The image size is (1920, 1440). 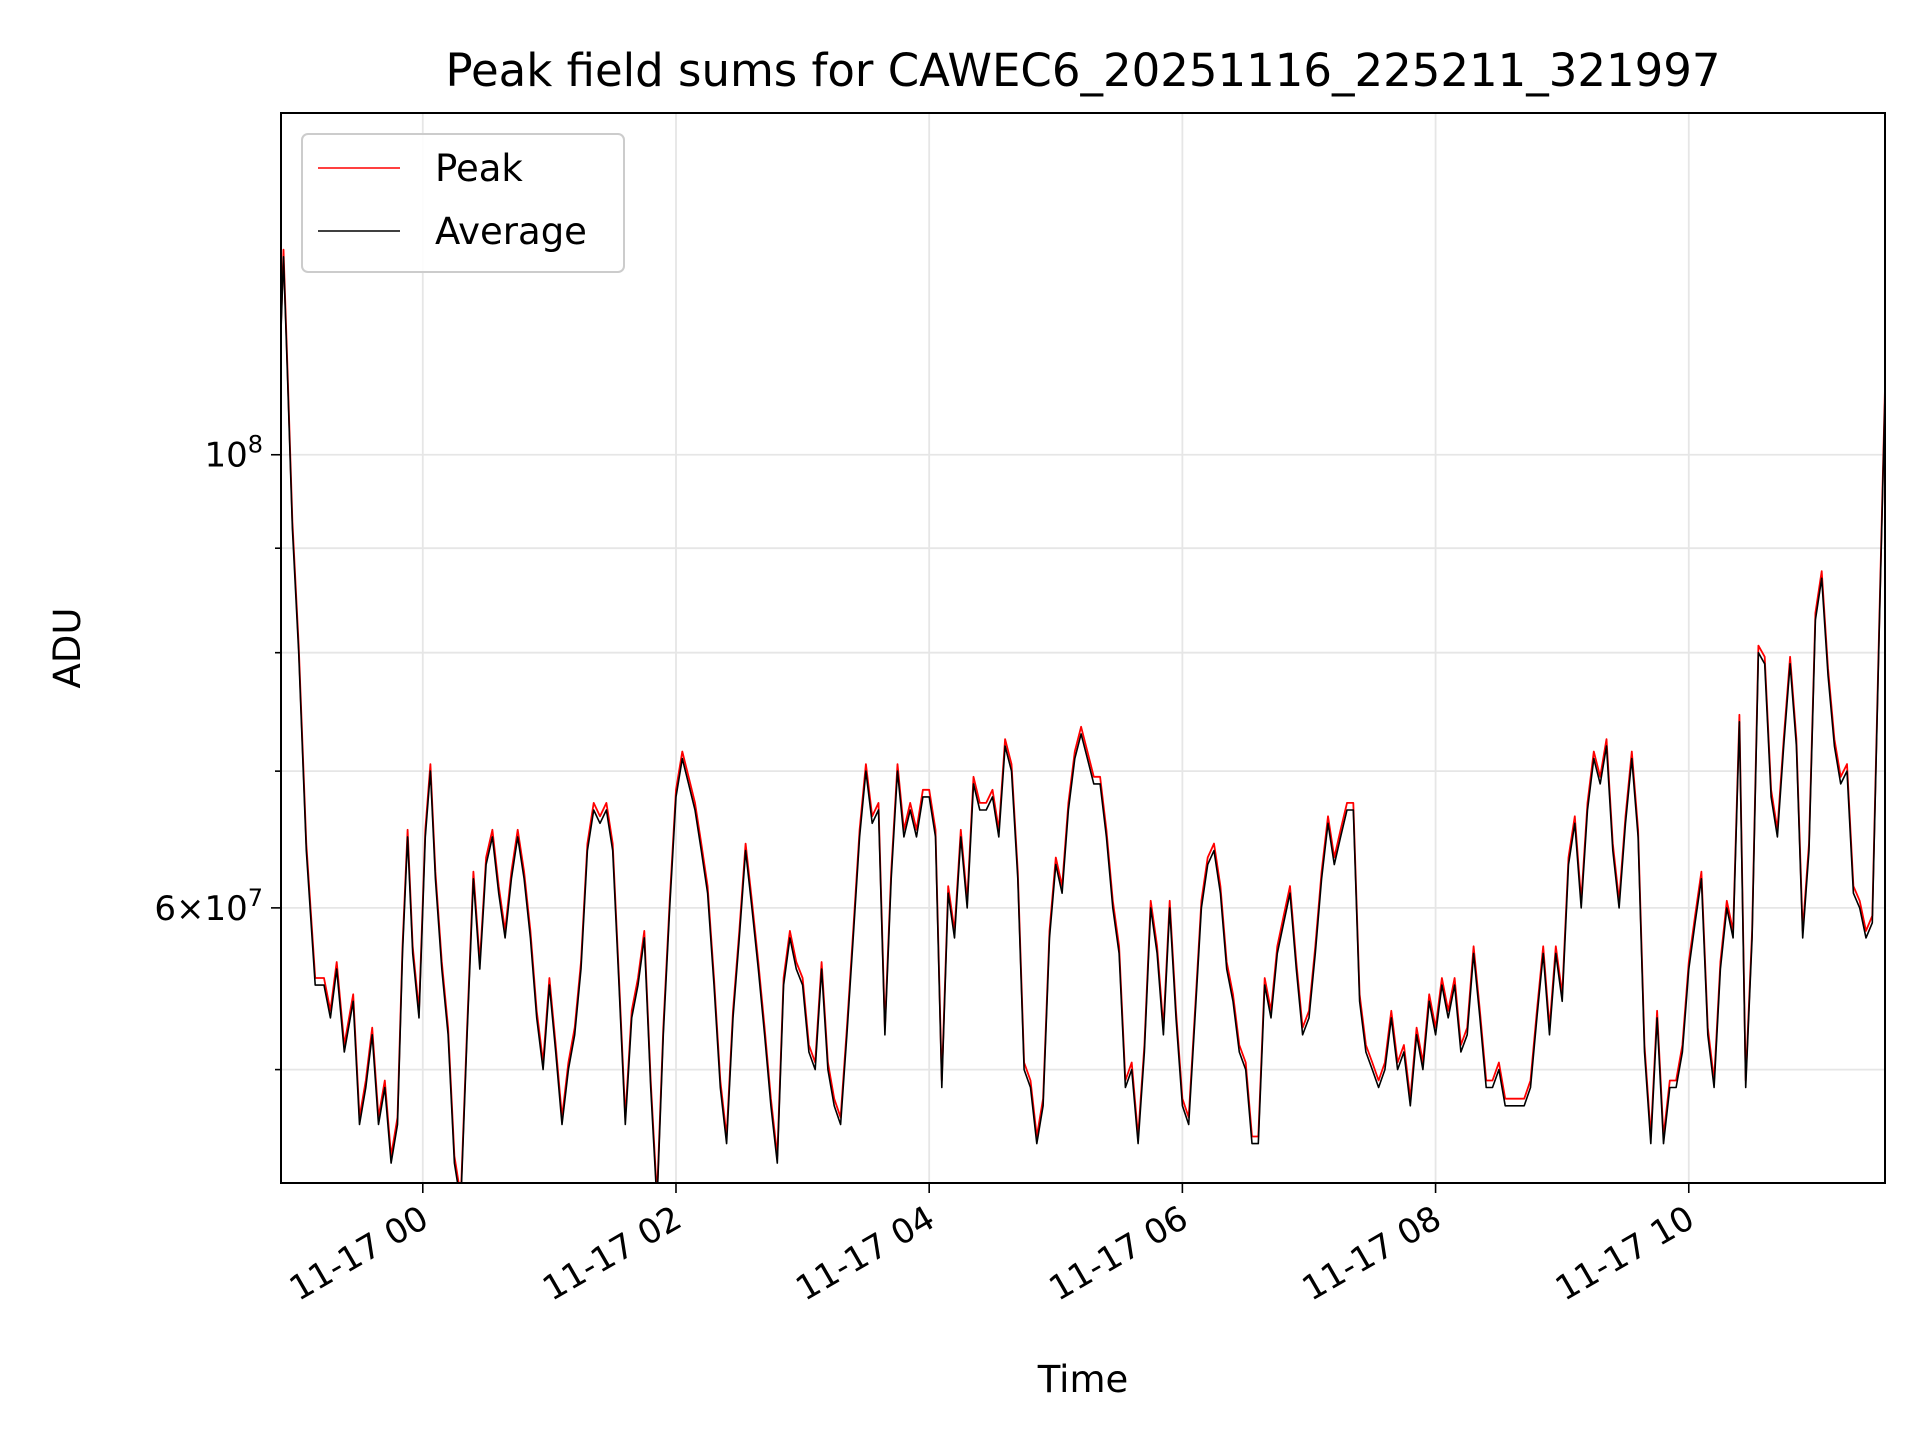 What do you see at coordinates (208, 906) in the screenshot?
I see `y-tick-label: 6×107` at bounding box center [208, 906].